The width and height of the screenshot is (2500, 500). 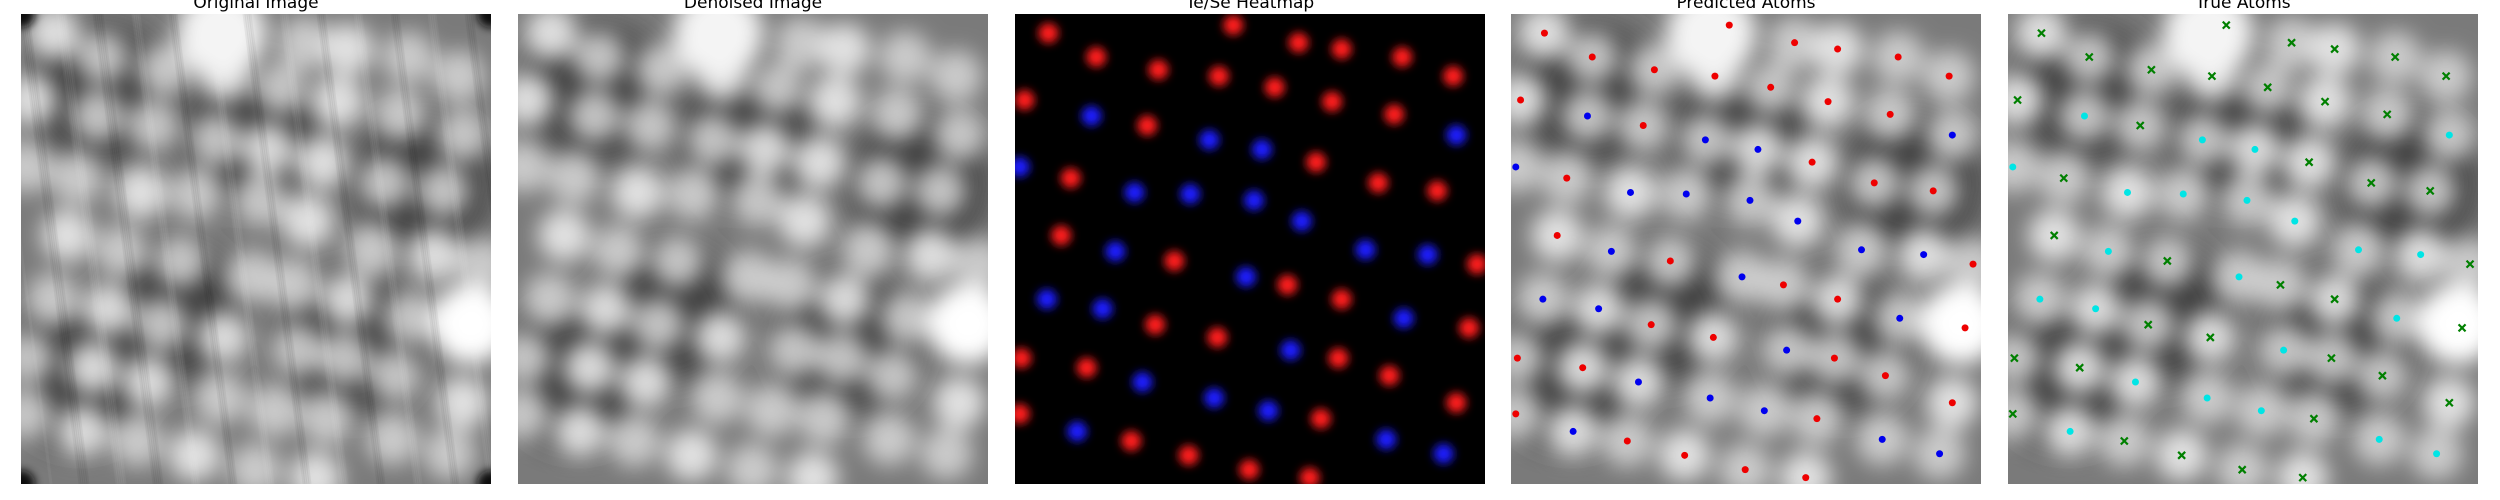 I want to click on panel-title: Predicted Atoms, so click(x=1745, y=6).